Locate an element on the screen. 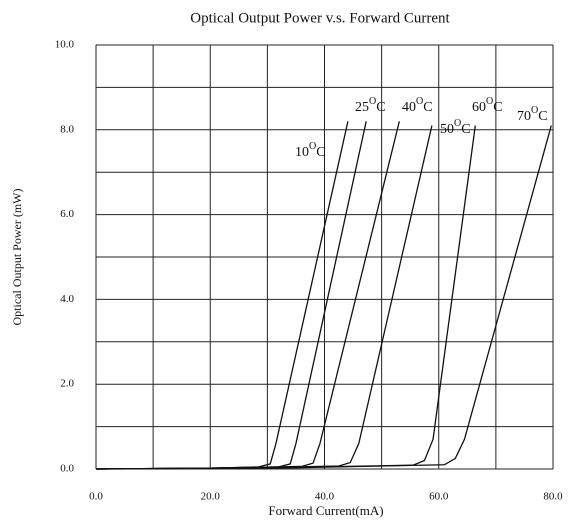 The width and height of the screenshot is (569, 522). y-tick-label: 2.0 is located at coordinates (67, 384).